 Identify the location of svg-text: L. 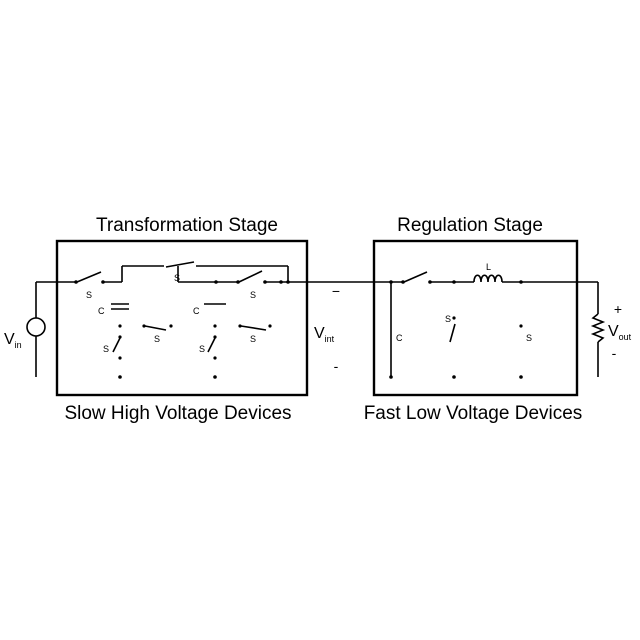
(488, 267).